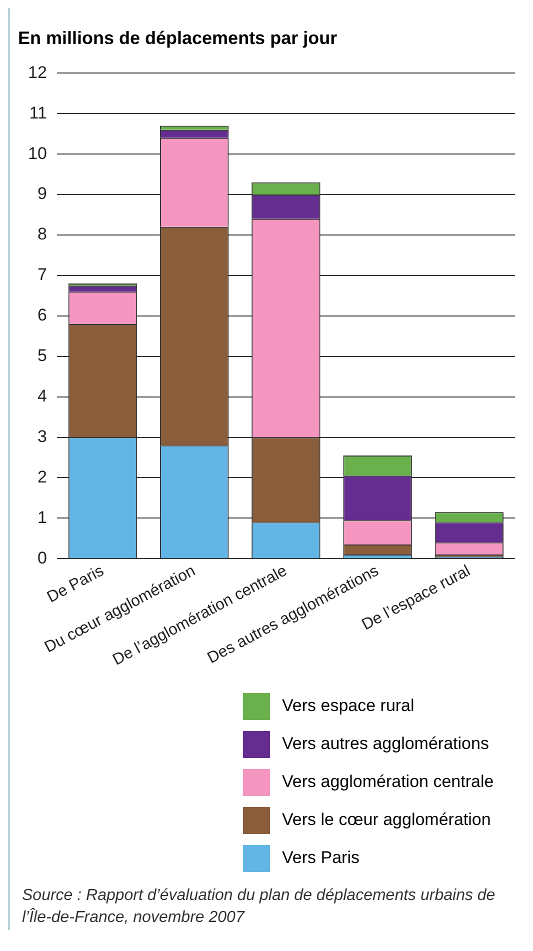 The width and height of the screenshot is (533, 951). Describe the element at coordinates (42, 194) in the screenshot. I see `y-tick-label: 9` at that location.